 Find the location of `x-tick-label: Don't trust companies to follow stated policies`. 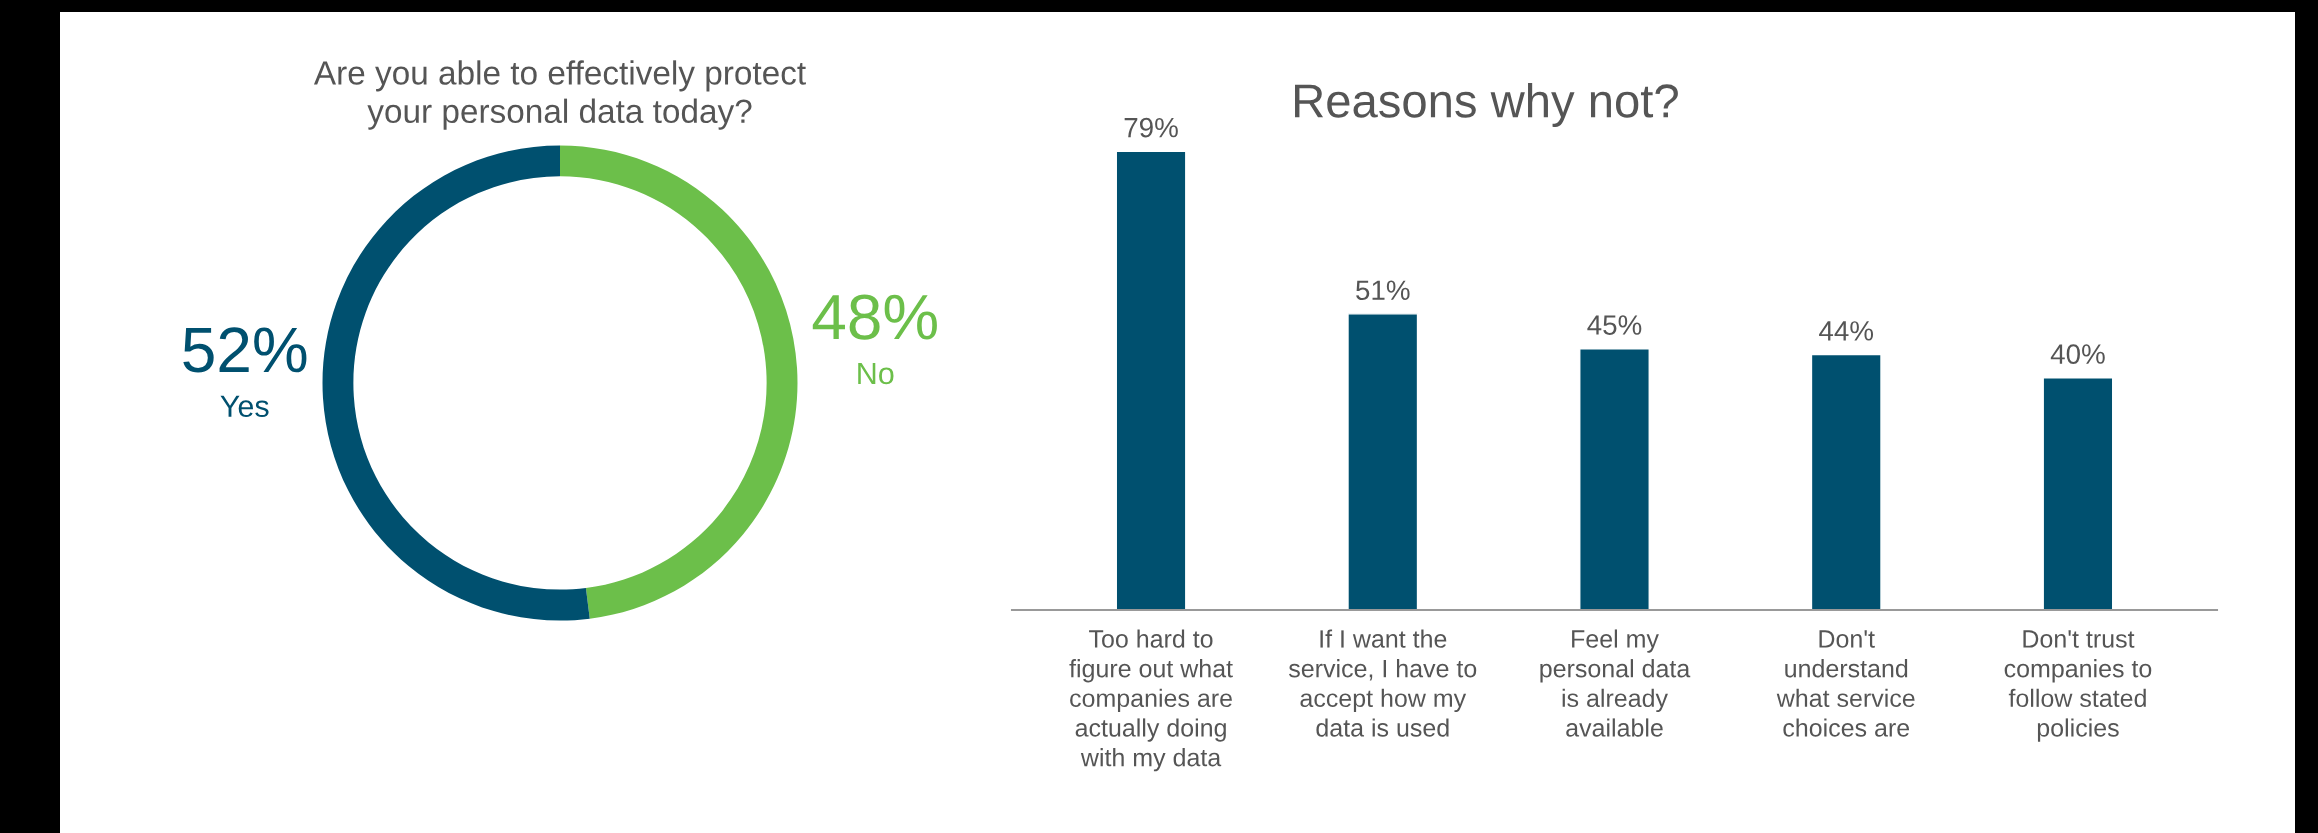

x-tick-label: Don't trust companies to follow stated policies is located at coordinates (2078, 686).